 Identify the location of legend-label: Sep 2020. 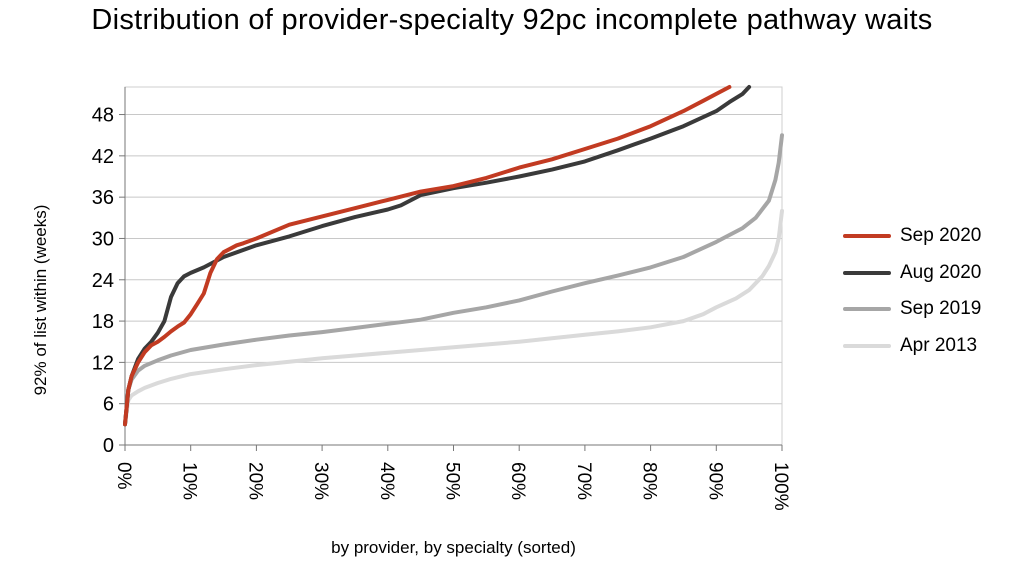
(941, 236).